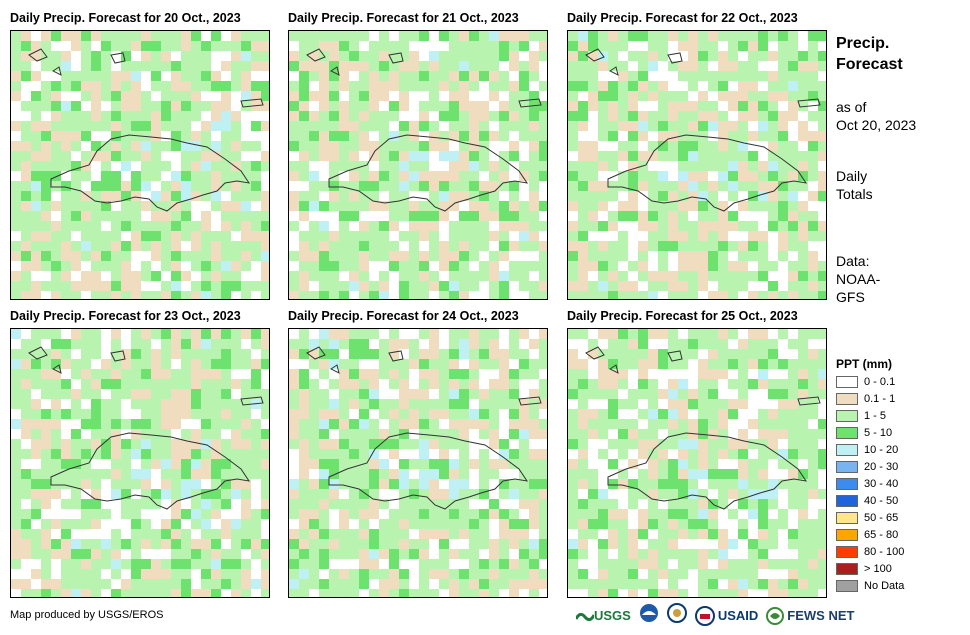 The image size is (970, 635). What do you see at coordinates (118, 356) in the screenshot?
I see `island-outline` at bounding box center [118, 356].